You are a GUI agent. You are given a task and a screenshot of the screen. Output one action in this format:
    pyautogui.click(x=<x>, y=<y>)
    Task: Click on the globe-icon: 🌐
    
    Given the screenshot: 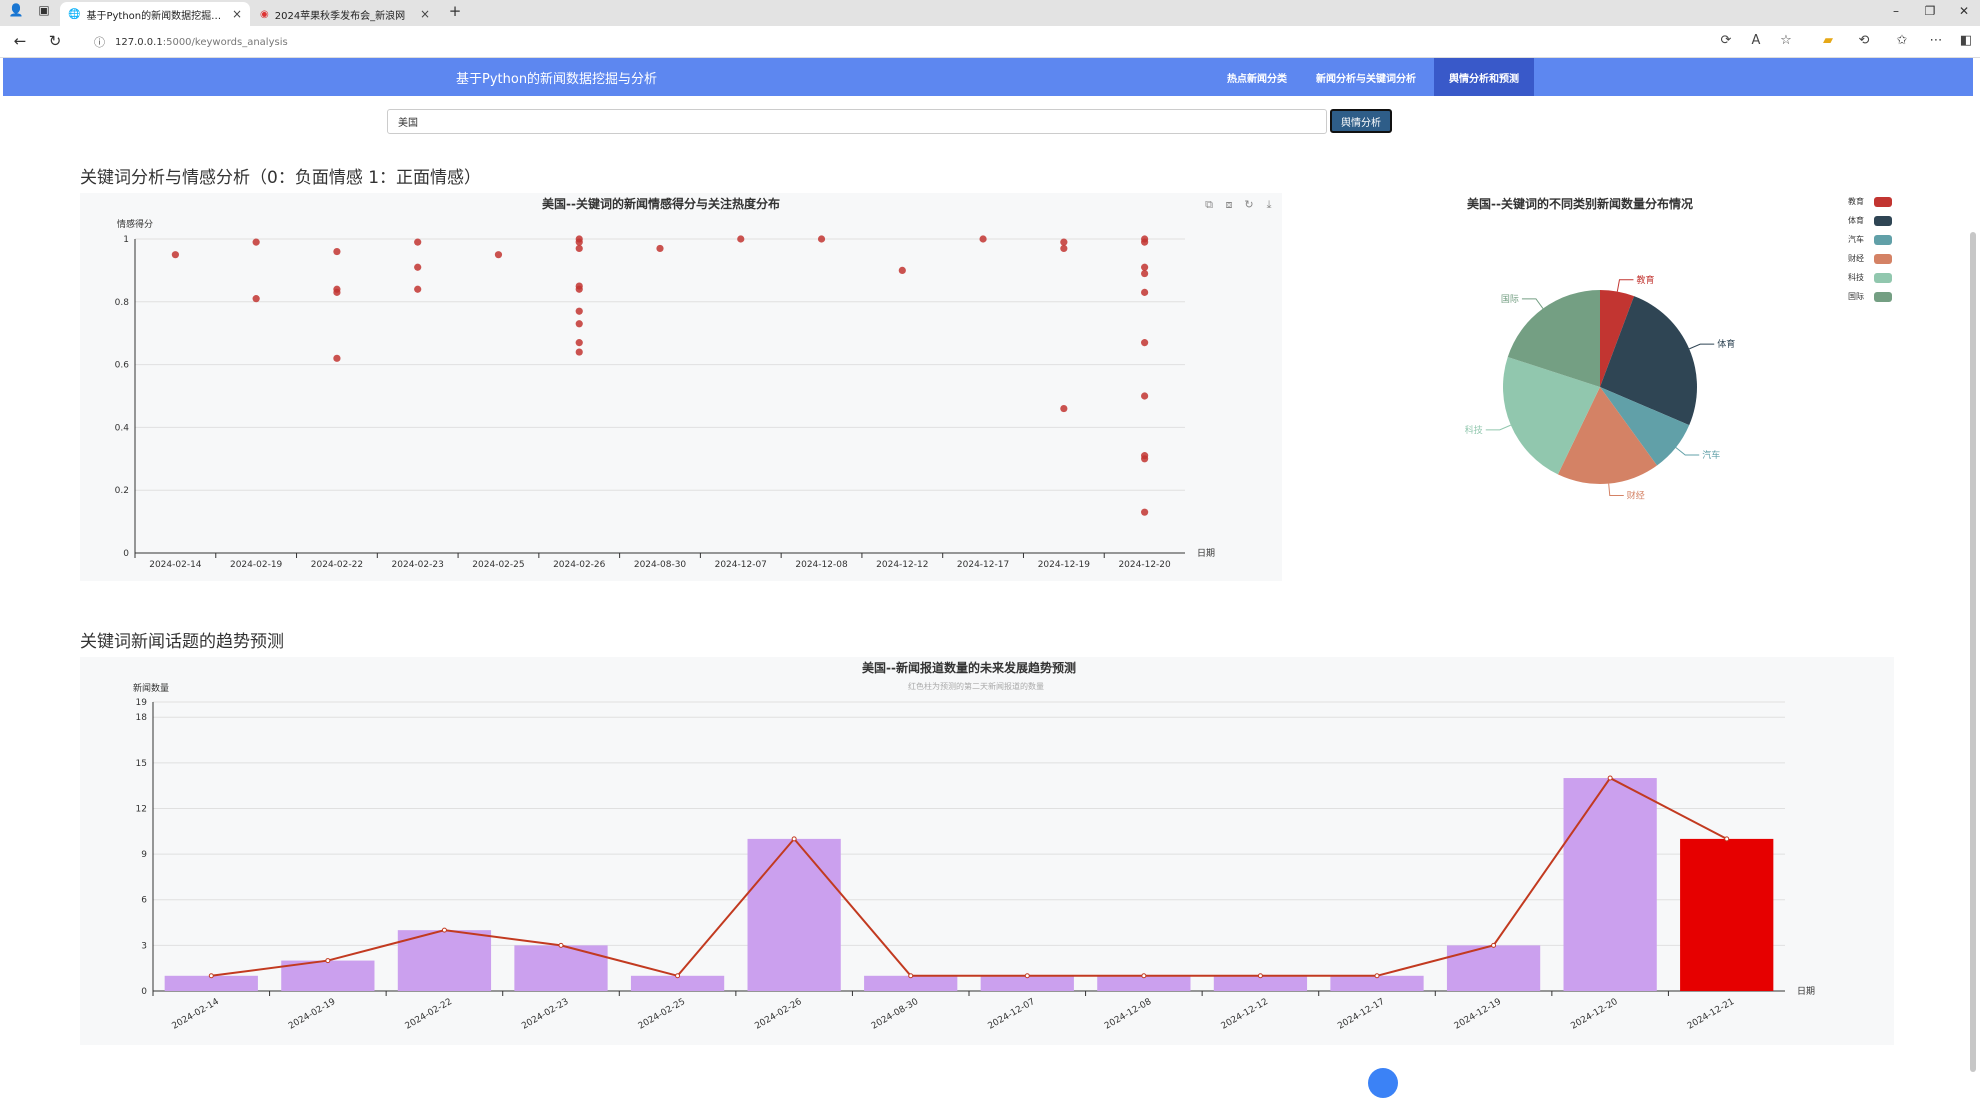 What is the action you would take?
    pyautogui.click(x=74, y=14)
    